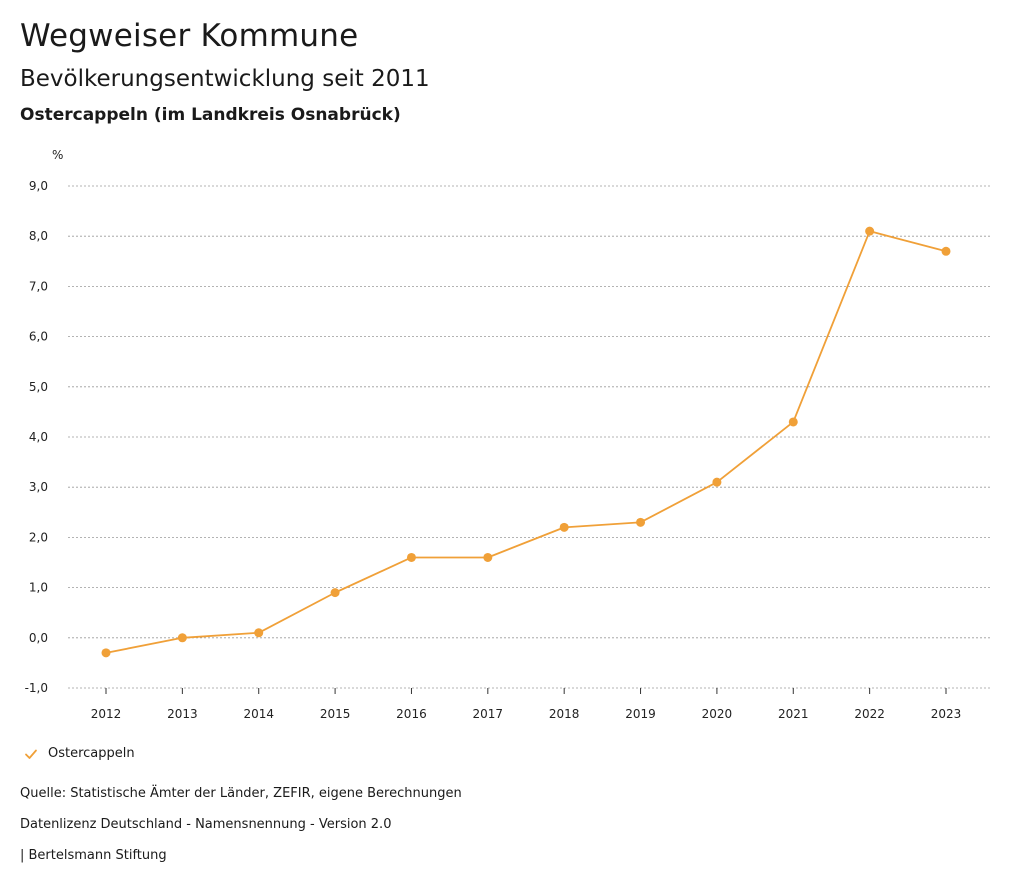 The height and width of the screenshot is (888, 1024). I want to click on y-tick-label: 4,0, so click(38, 437).